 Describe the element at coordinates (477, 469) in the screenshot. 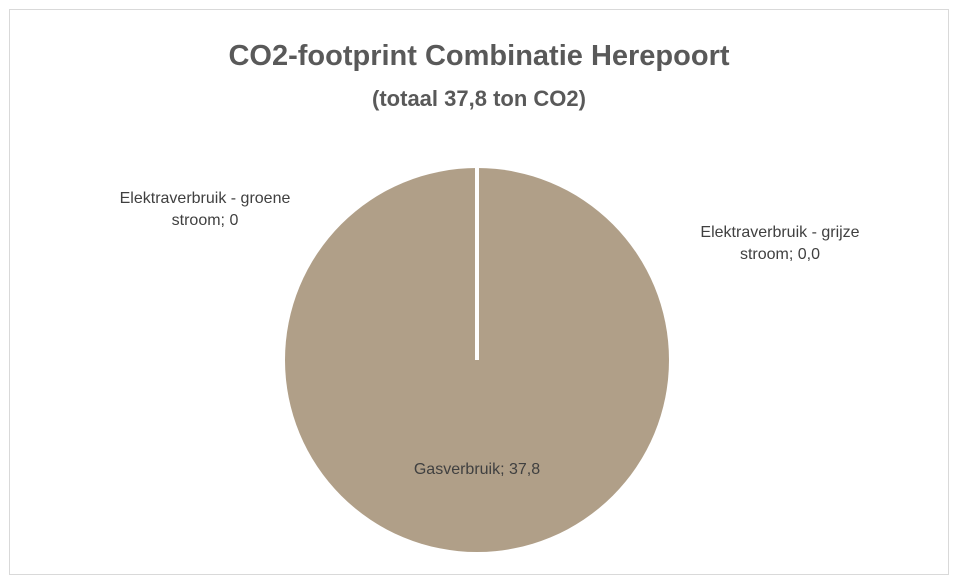

I see `data-label: Gasverbruik; 37,8` at that location.